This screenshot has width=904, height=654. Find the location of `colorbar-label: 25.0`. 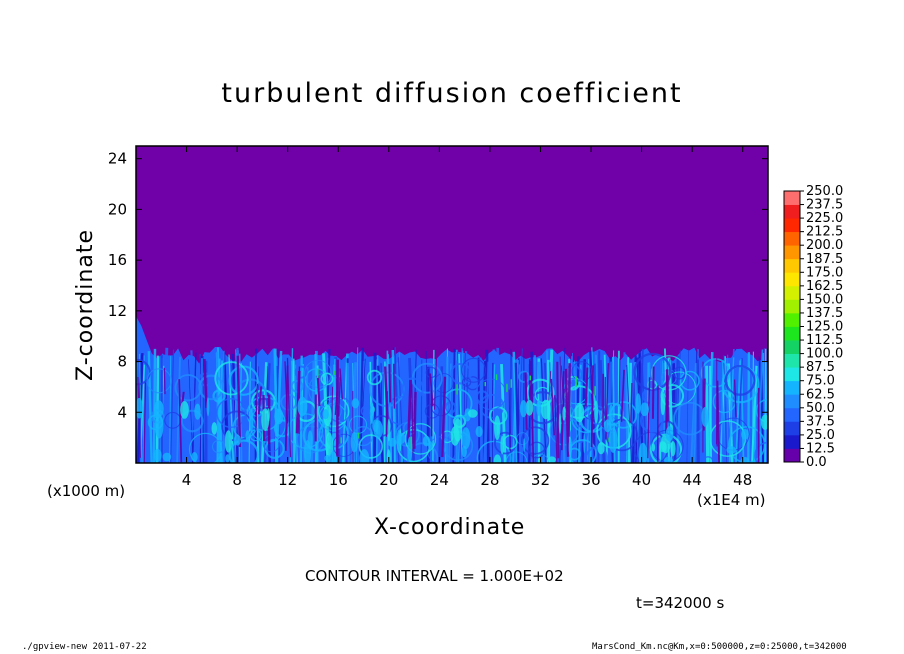

colorbar-label: 25.0 is located at coordinates (820, 435).